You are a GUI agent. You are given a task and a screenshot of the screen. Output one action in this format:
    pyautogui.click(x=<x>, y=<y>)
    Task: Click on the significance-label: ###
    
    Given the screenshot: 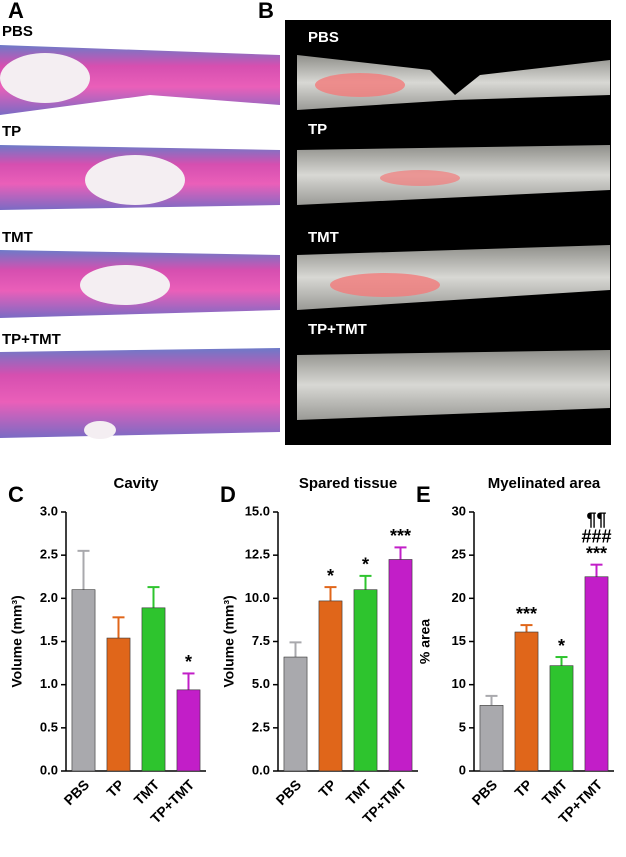 What is the action you would take?
    pyautogui.click(x=596, y=536)
    